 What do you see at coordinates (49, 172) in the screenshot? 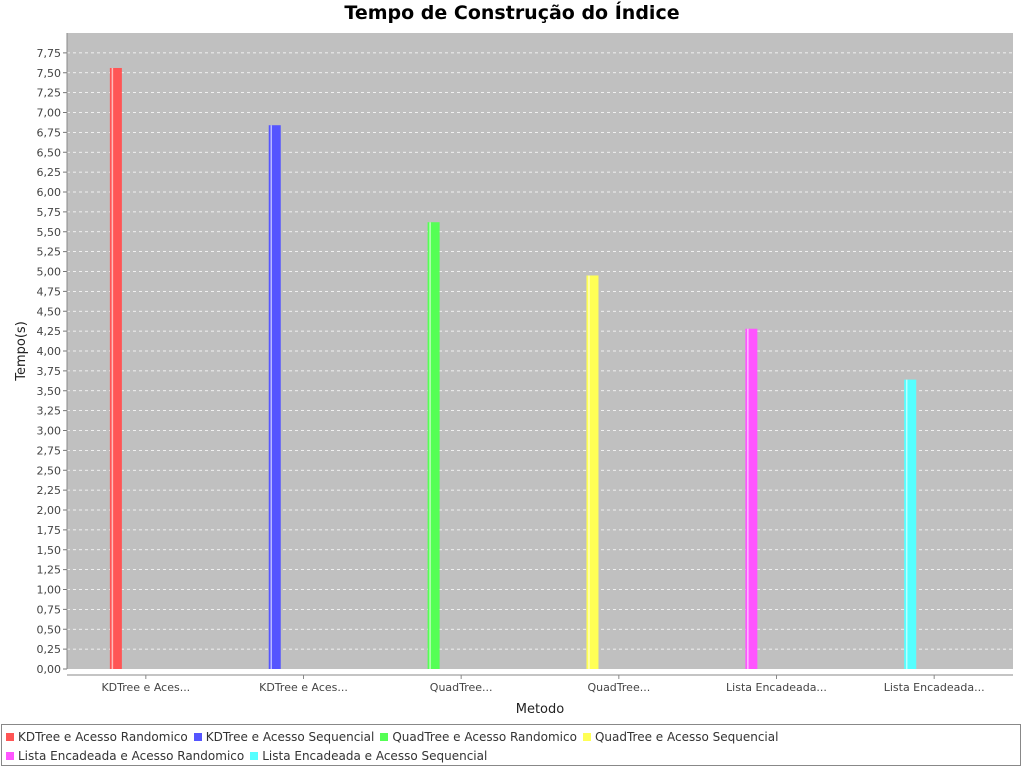
I see `y-tick-label: 6,25` at bounding box center [49, 172].